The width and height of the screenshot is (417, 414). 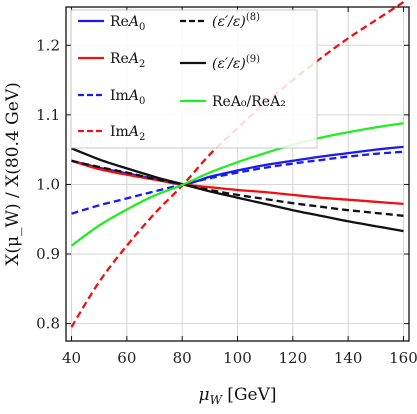 What do you see at coordinates (48, 324) in the screenshot?
I see `y-tick-label: 0.8` at bounding box center [48, 324].